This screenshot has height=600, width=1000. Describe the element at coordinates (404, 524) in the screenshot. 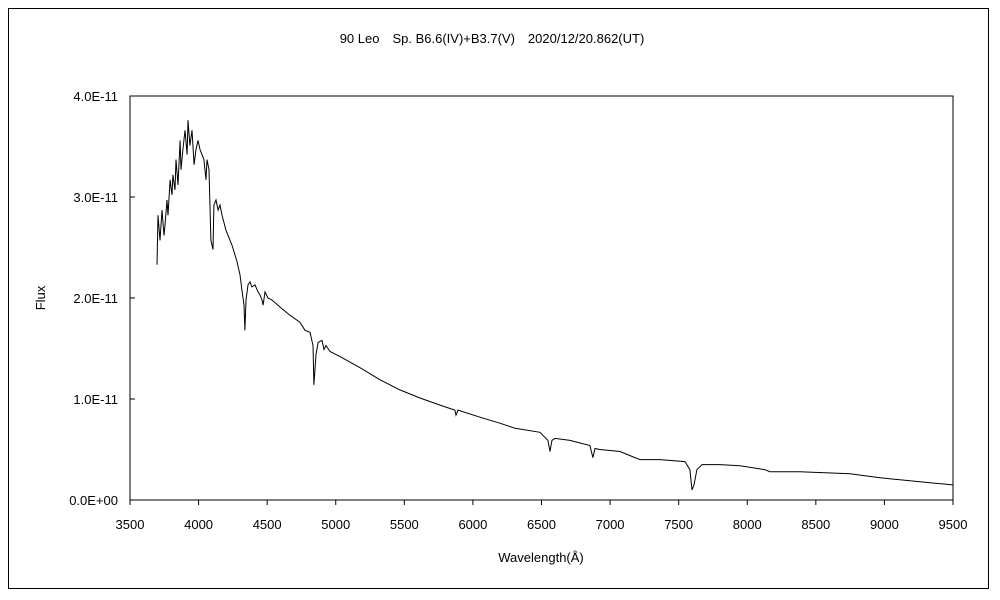

I see `x-tick-label: 5500` at that location.